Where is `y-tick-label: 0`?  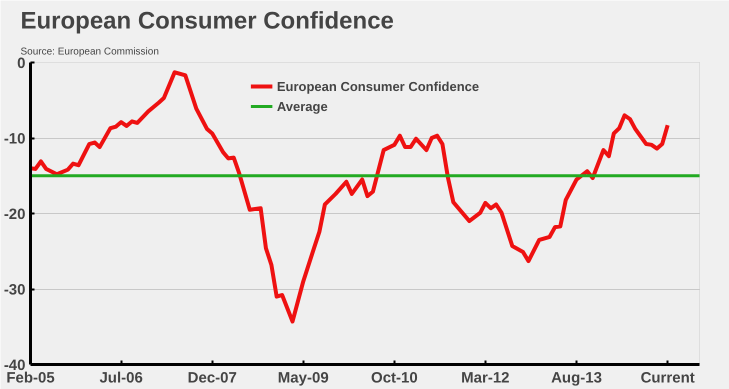
y-tick-label: 0 is located at coordinates (21, 63).